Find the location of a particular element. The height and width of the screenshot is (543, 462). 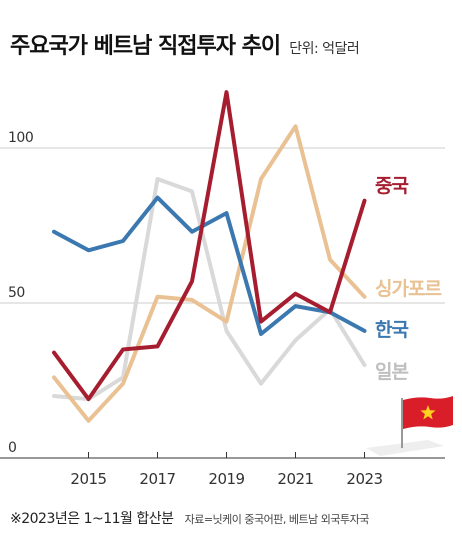

x-tick-label: 2017 is located at coordinates (157, 479).